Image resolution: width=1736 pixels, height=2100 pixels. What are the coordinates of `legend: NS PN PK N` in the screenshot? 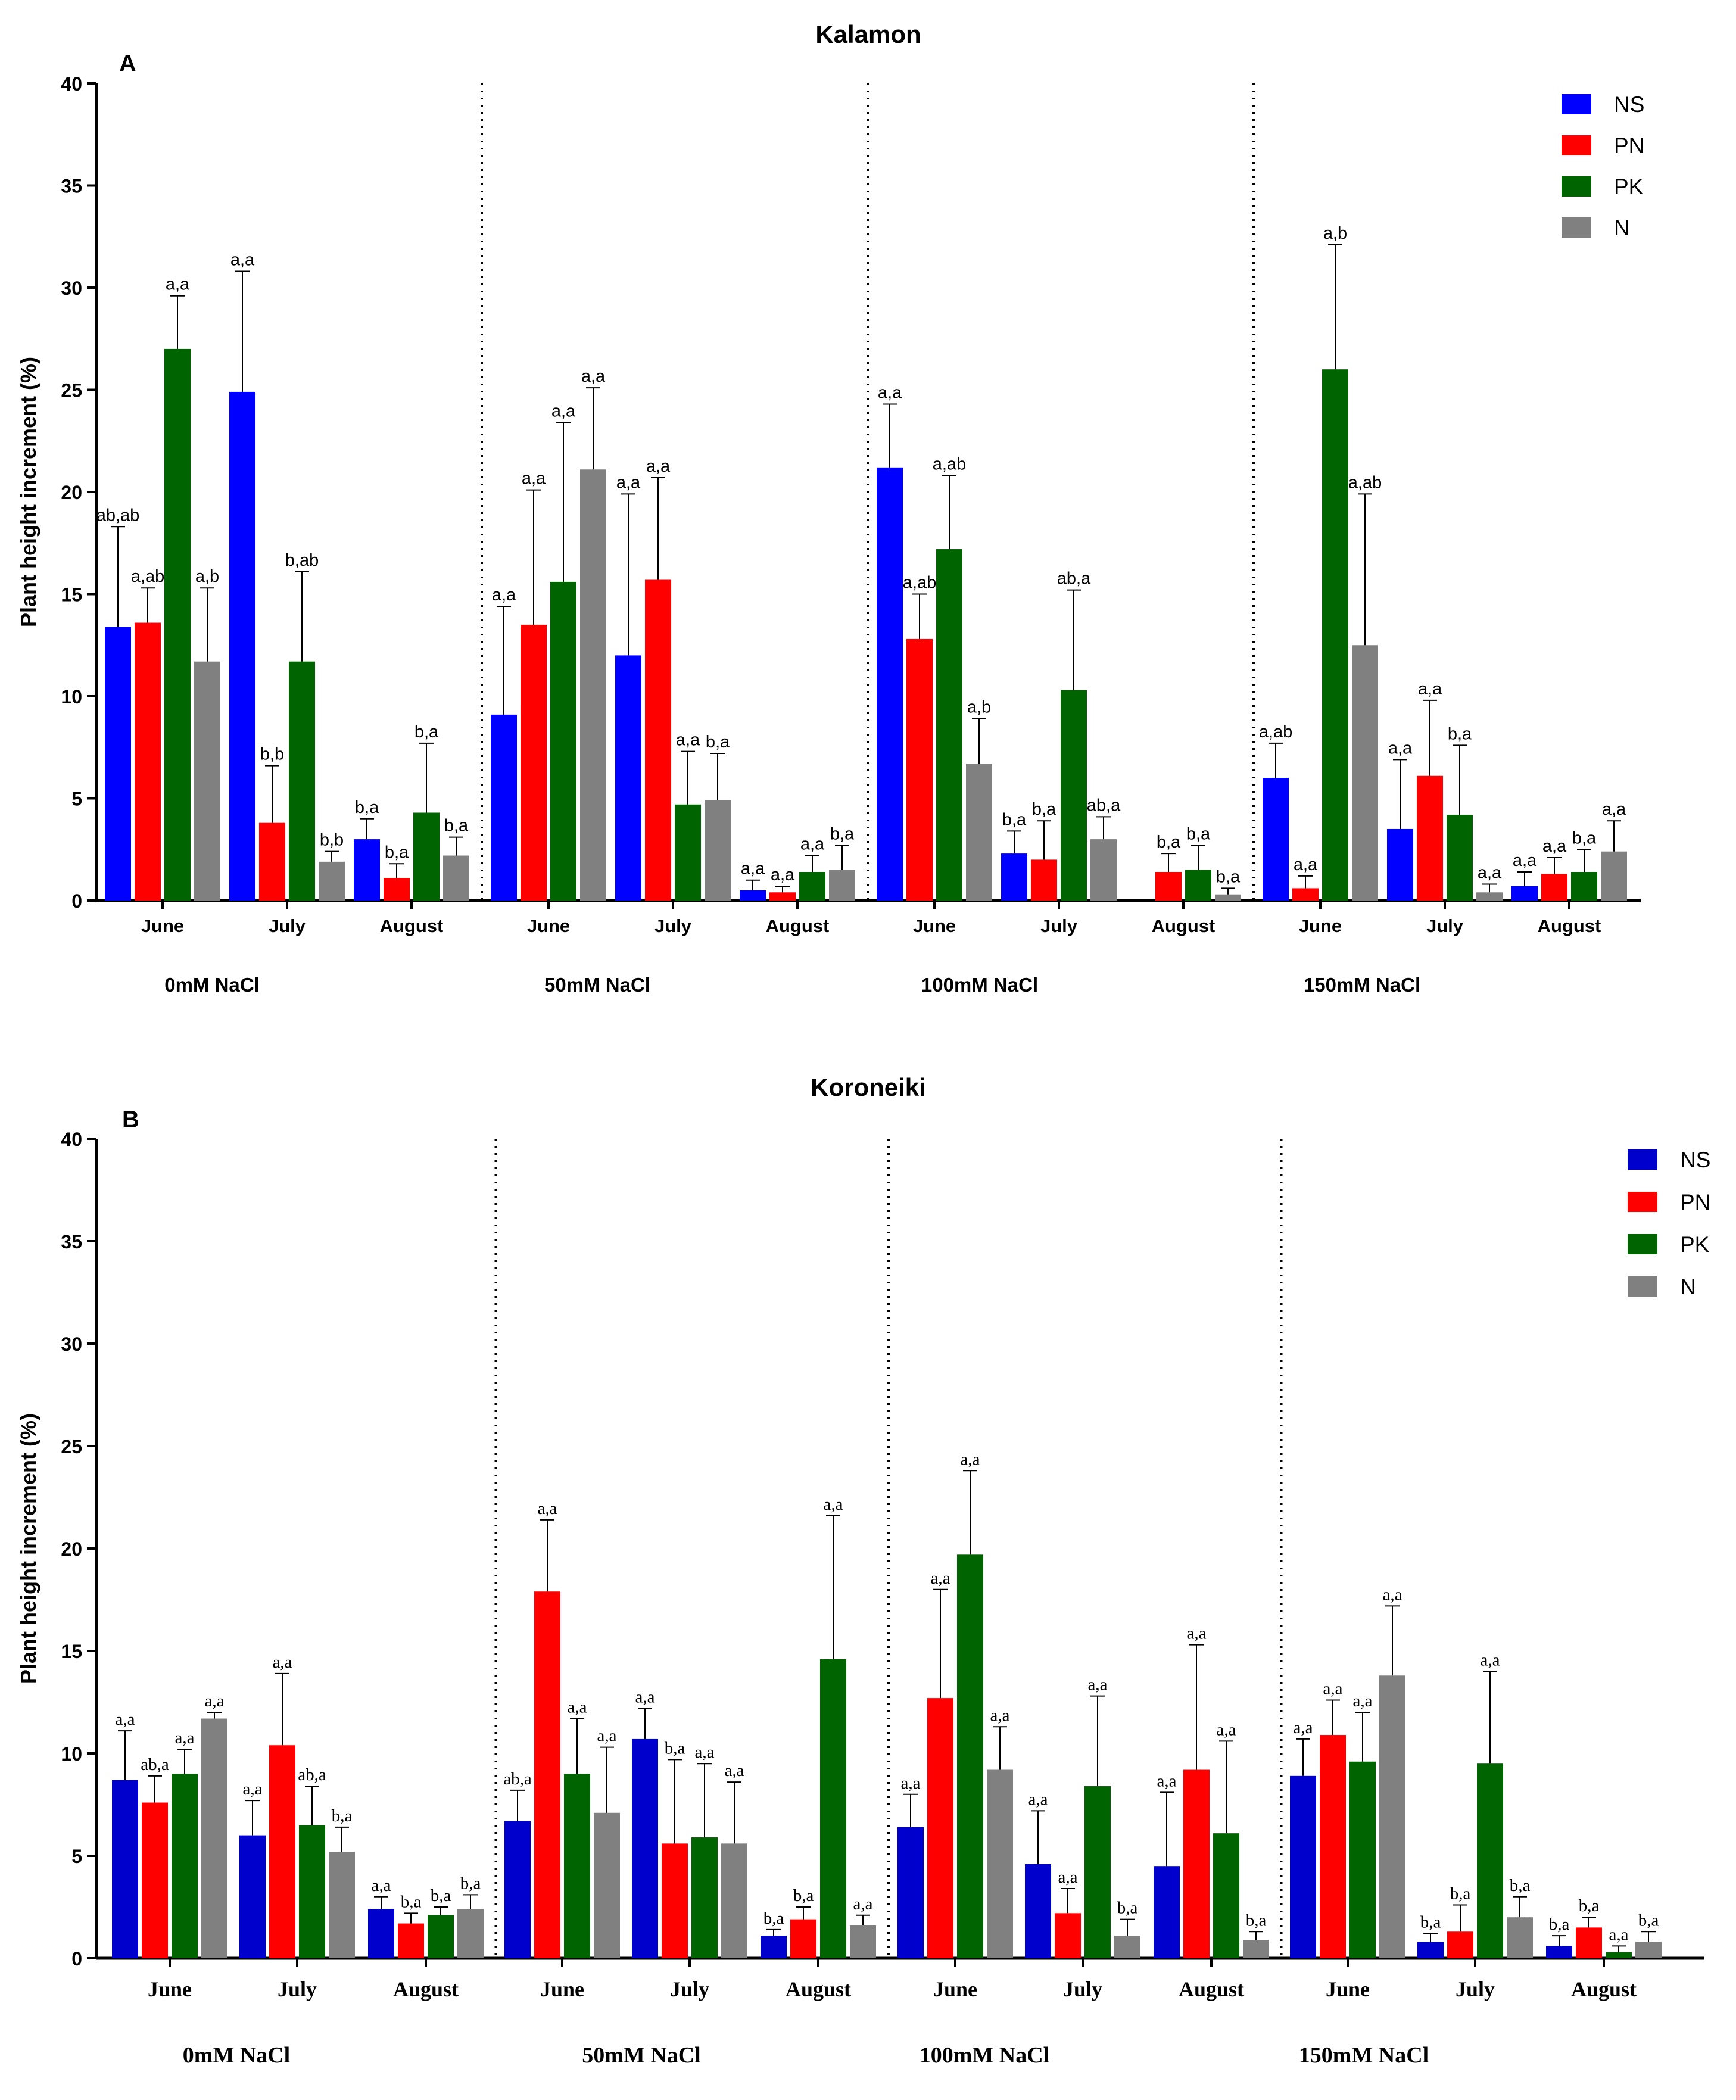 It's located at (1669, 1223).